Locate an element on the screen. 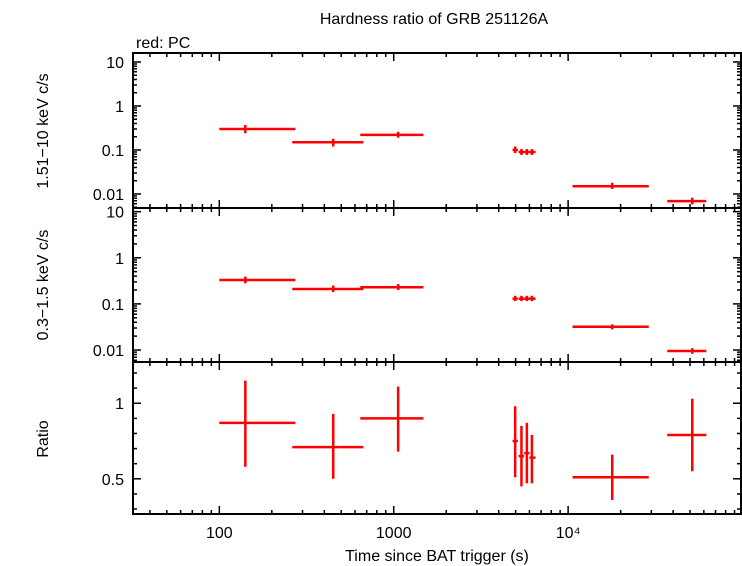 Image resolution: width=742 pixels, height=566 pixels. x-tick-label: 1000 is located at coordinates (394, 533).